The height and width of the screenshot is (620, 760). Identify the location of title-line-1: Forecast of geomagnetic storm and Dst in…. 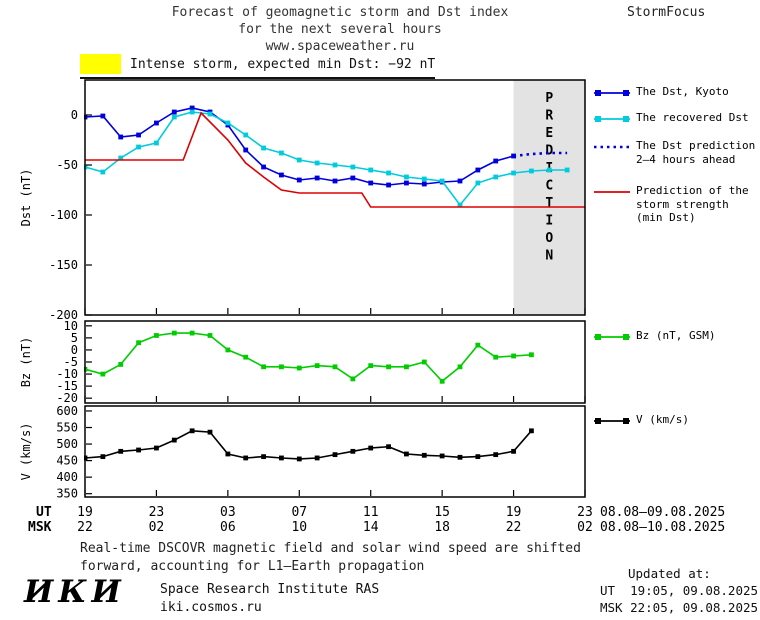
(340, 12).